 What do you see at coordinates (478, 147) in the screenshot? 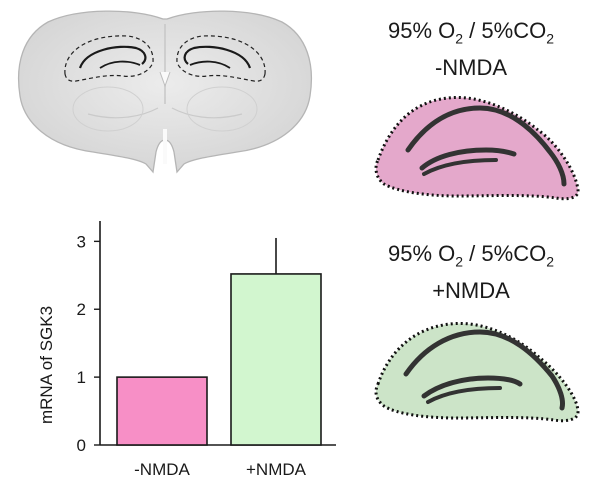
I see `hippocampal-slice-minus-nmda` at bounding box center [478, 147].